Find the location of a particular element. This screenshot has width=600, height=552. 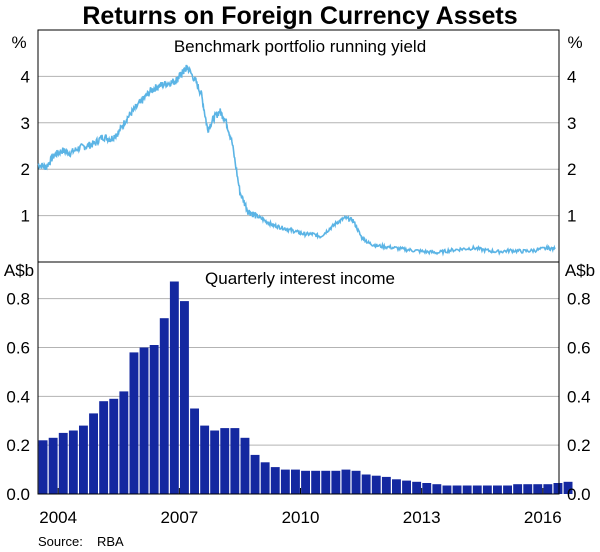

top-panel-unit-left: % is located at coordinates (18, 42).